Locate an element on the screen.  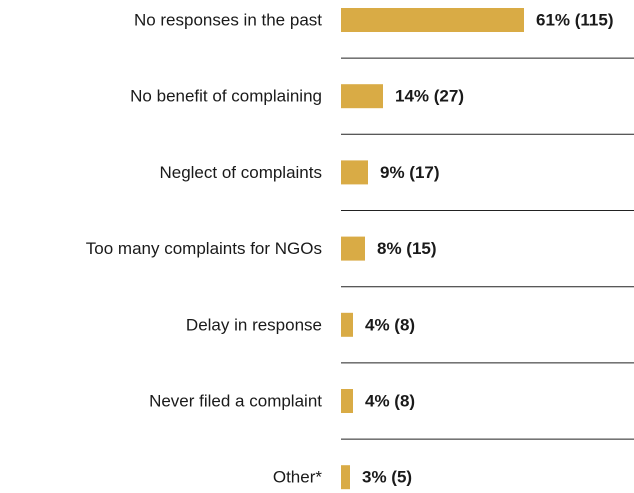
value-label: 9% (17) is located at coordinates (410, 172).